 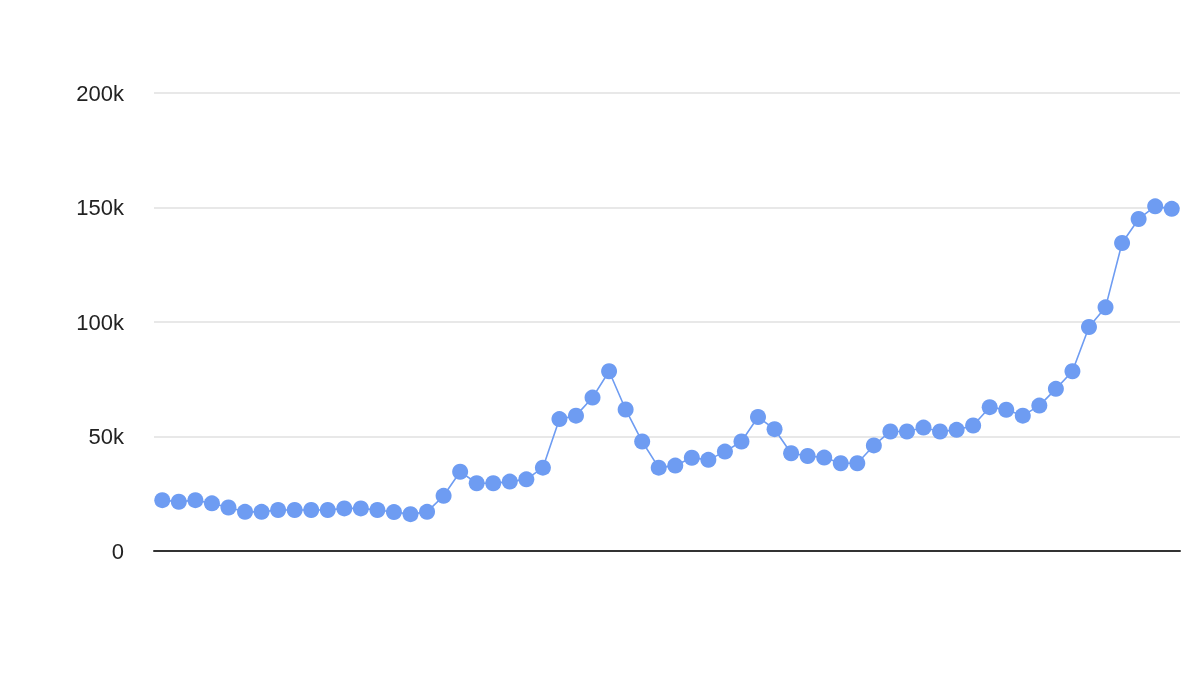 I want to click on y-tick-label: 0, so click(x=117, y=551).